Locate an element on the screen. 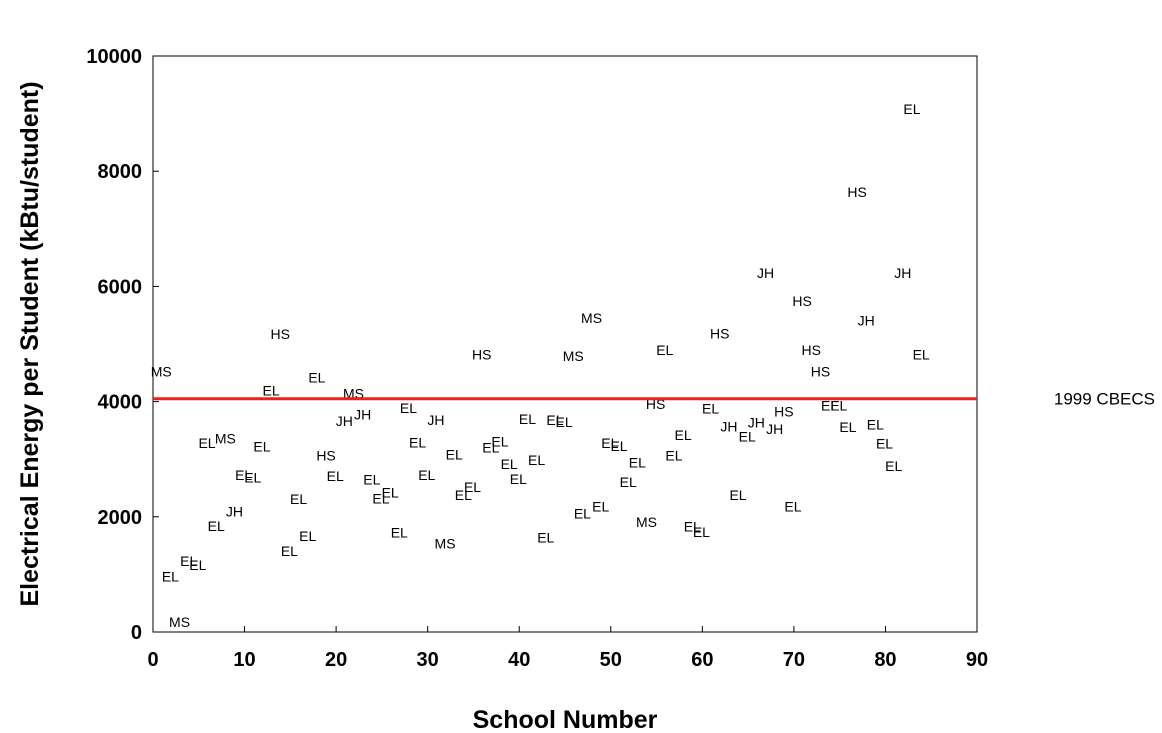 Image resolution: width=1162 pixels, height=733 pixels. x-tick-label: 50 is located at coordinates (611, 660).